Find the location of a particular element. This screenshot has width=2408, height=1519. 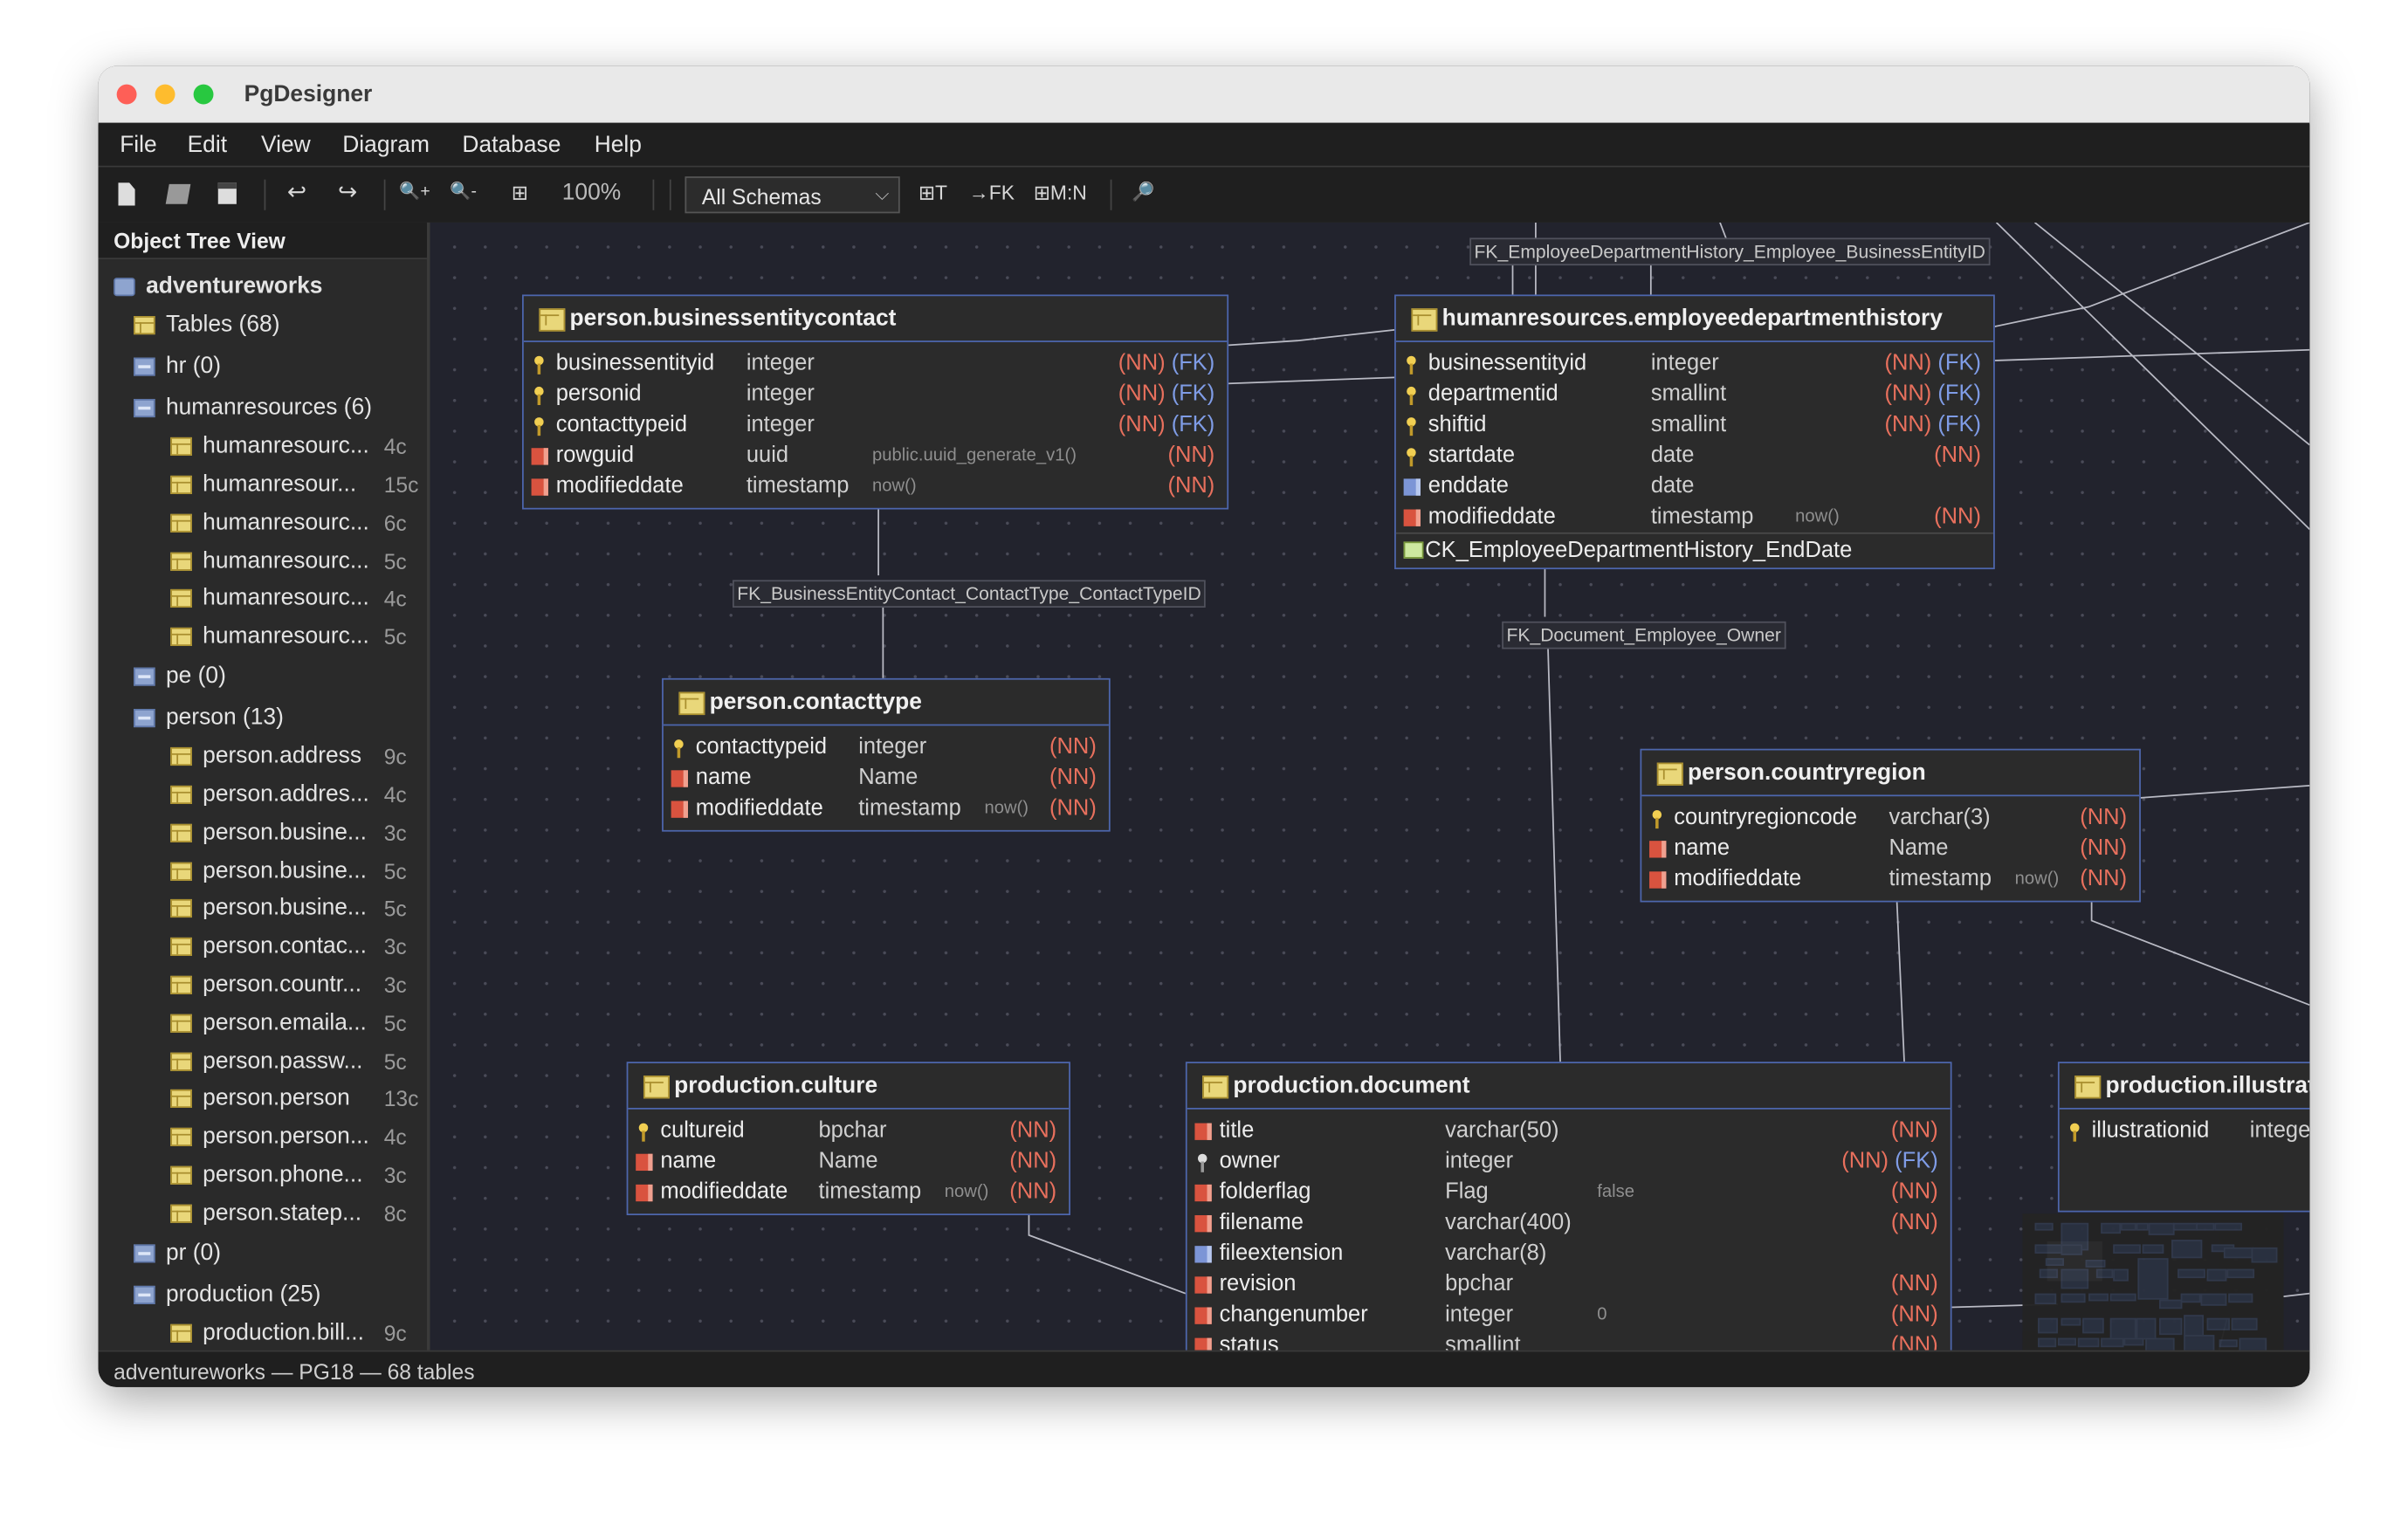

tree-item: production.bill... 9c is located at coordinates (263, 1333).